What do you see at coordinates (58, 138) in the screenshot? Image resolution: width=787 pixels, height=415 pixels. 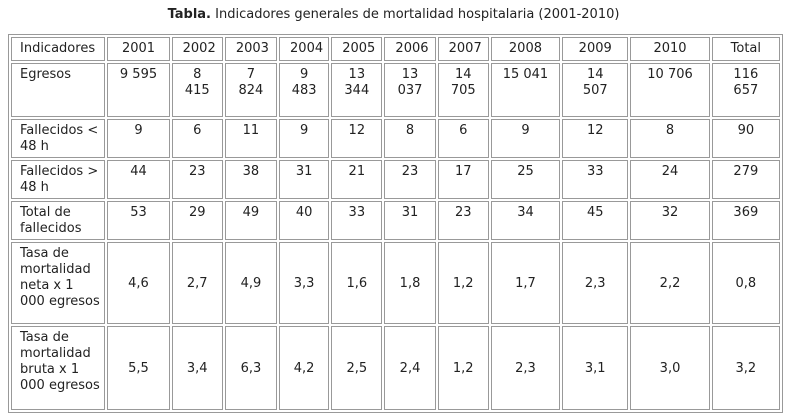 I see `row-label: Fallecidos < 48 h` at bounding box center [58, 138].